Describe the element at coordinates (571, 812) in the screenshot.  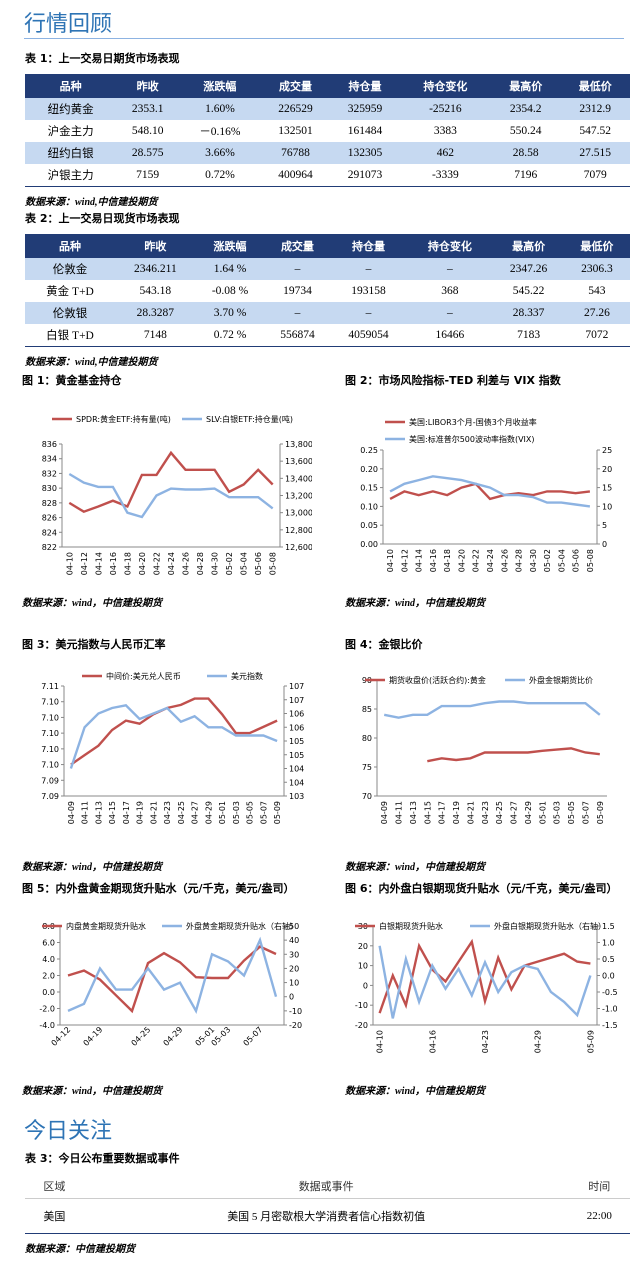
I see `x-tick-label: 05-05` at that location.